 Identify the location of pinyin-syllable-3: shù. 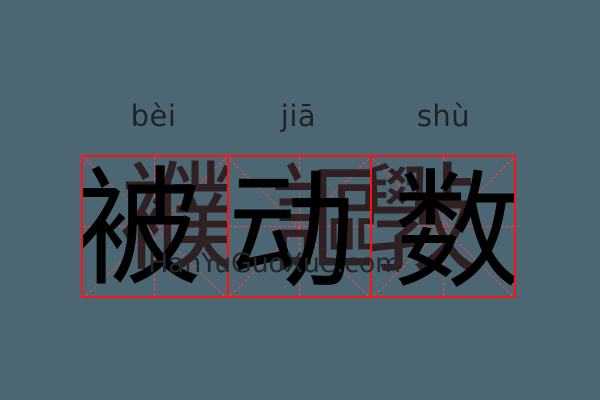
(443, 116).